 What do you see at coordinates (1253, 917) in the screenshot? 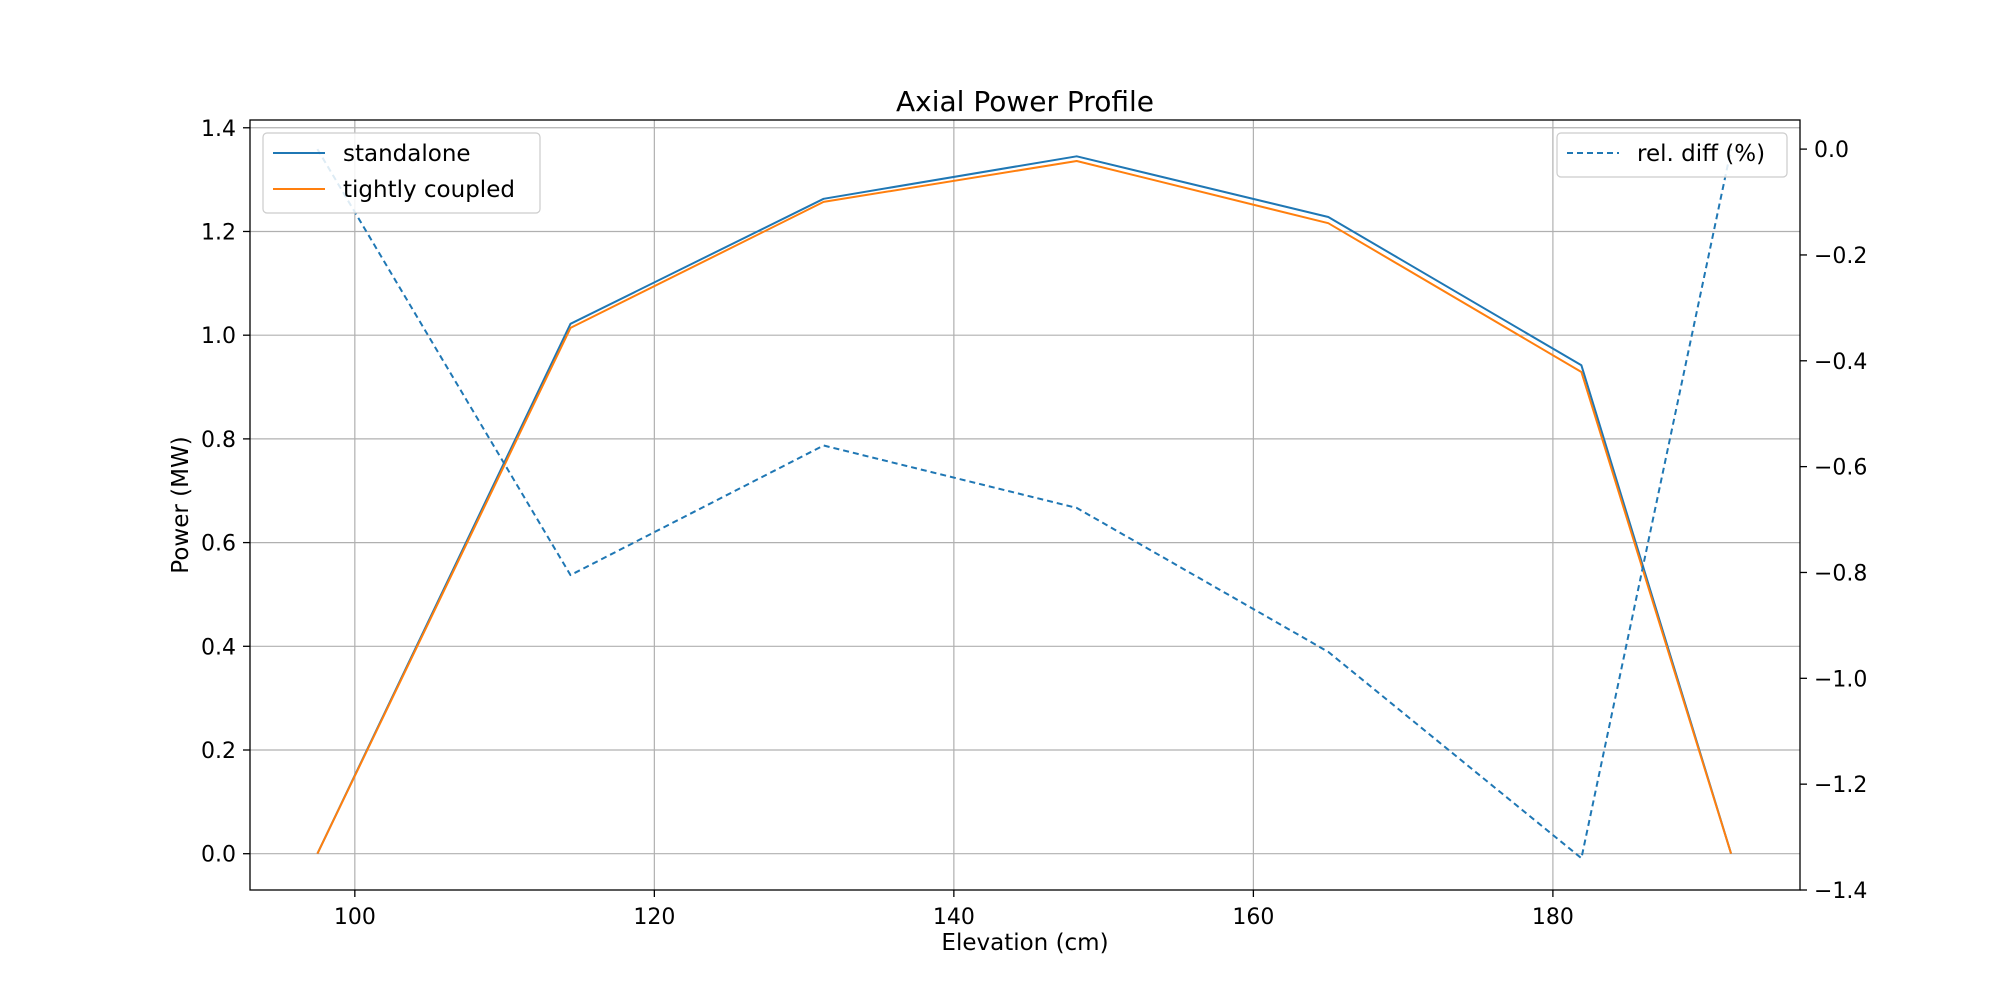
I see `x-tick-label: 160` at bounding box center [1253, 917].